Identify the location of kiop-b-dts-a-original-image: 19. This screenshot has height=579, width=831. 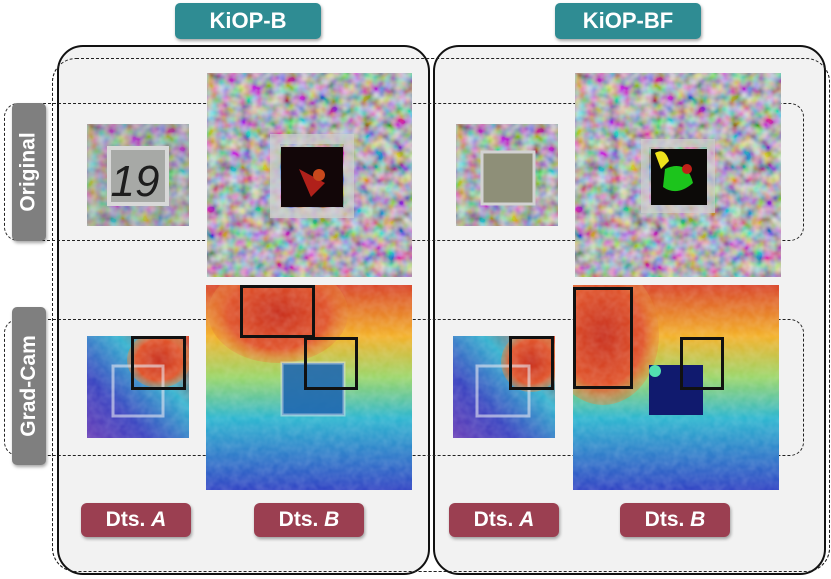
(138, 175).